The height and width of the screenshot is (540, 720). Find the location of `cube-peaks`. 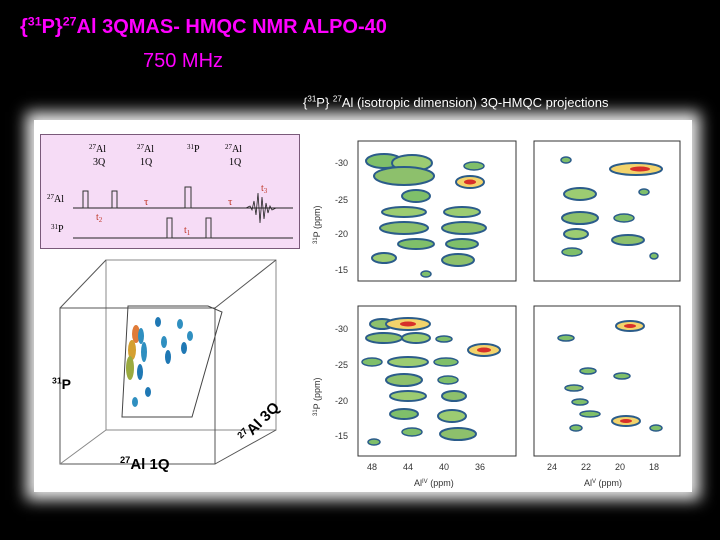

cube-peaks is located at coordinates (159, 362).